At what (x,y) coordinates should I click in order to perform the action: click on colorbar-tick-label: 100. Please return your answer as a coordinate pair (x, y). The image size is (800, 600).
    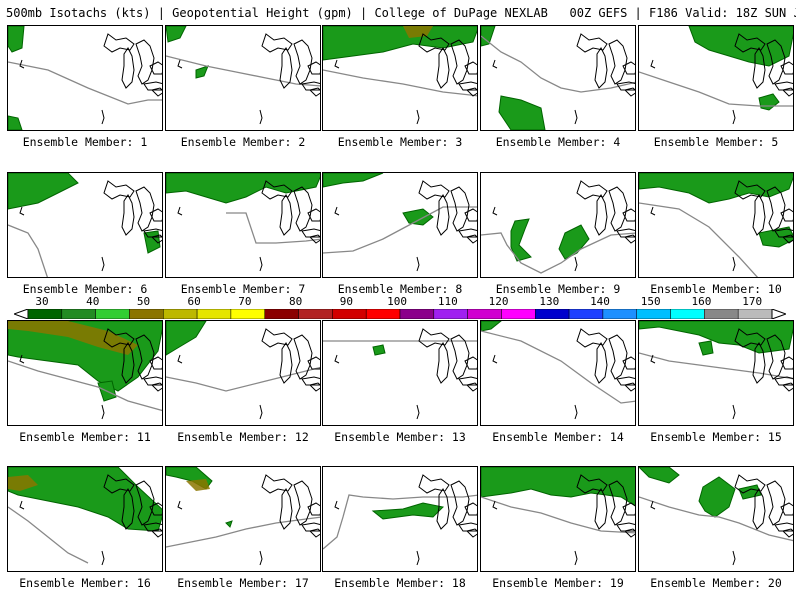
    Looking at the image, I should click on (397, 301).